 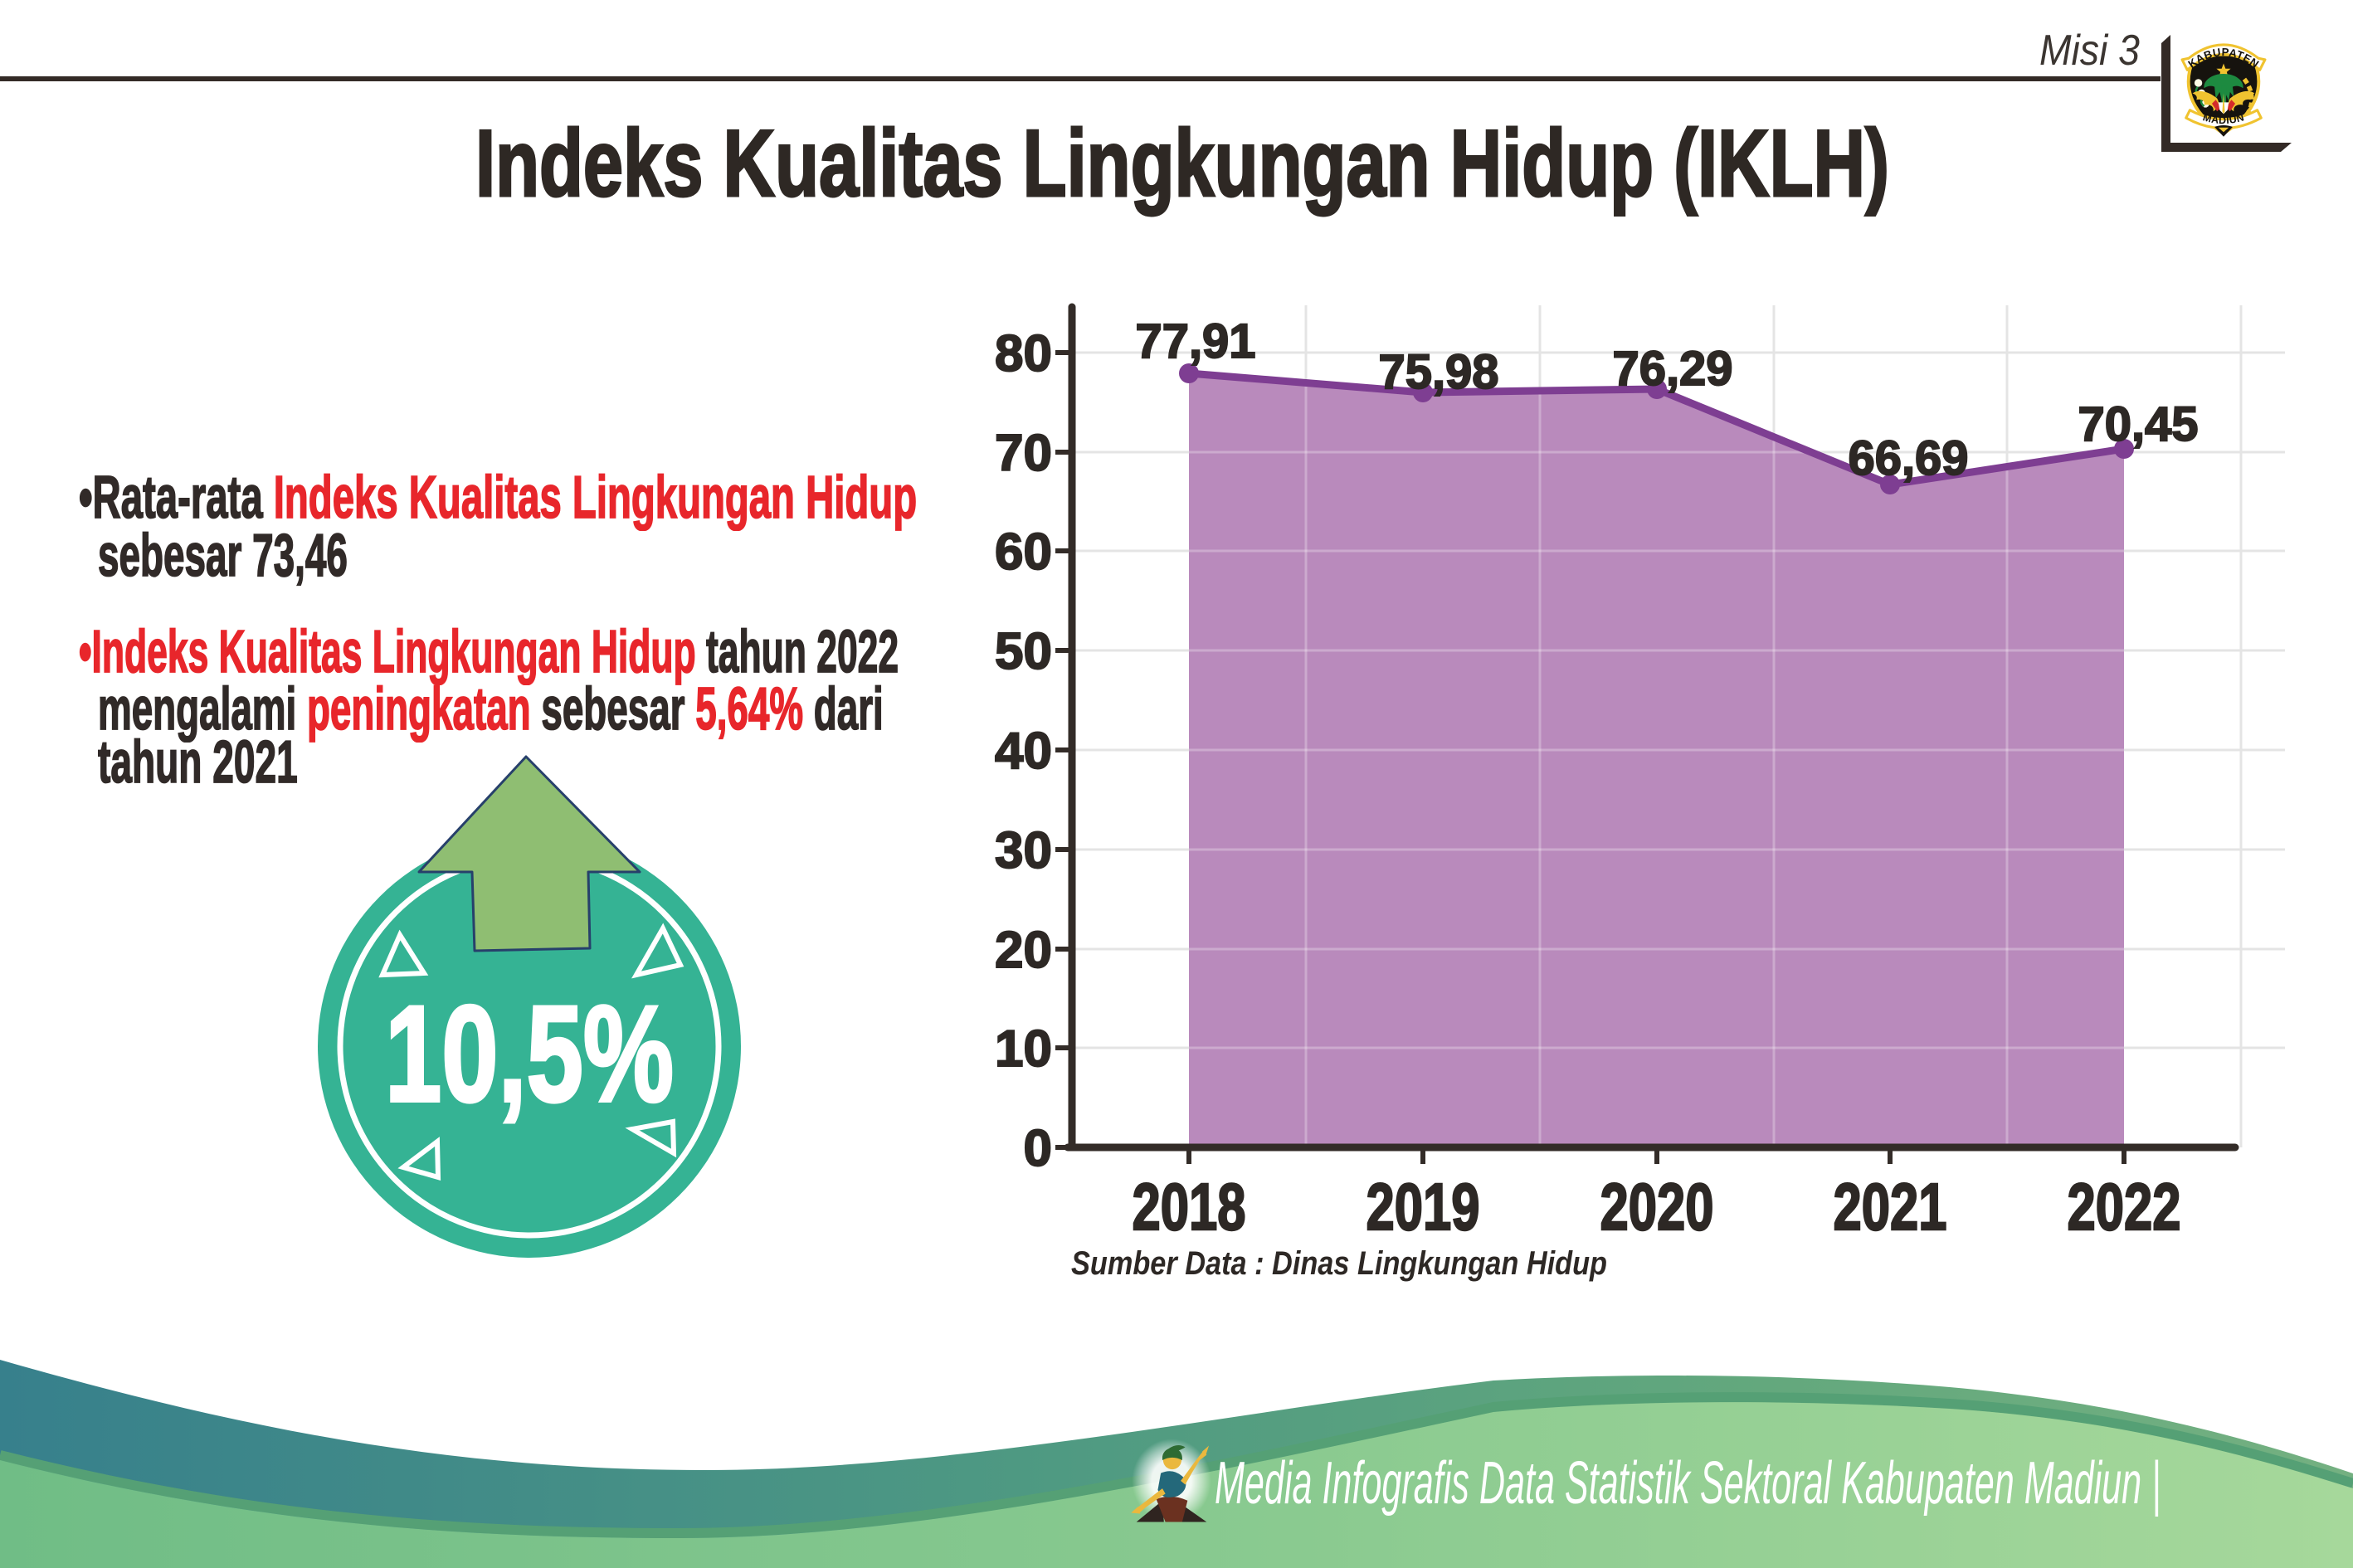 What do you see at coordinates (1023, 950) in the screenshot?
I see `svg-text: 20` at bounding box center [1023, 950].